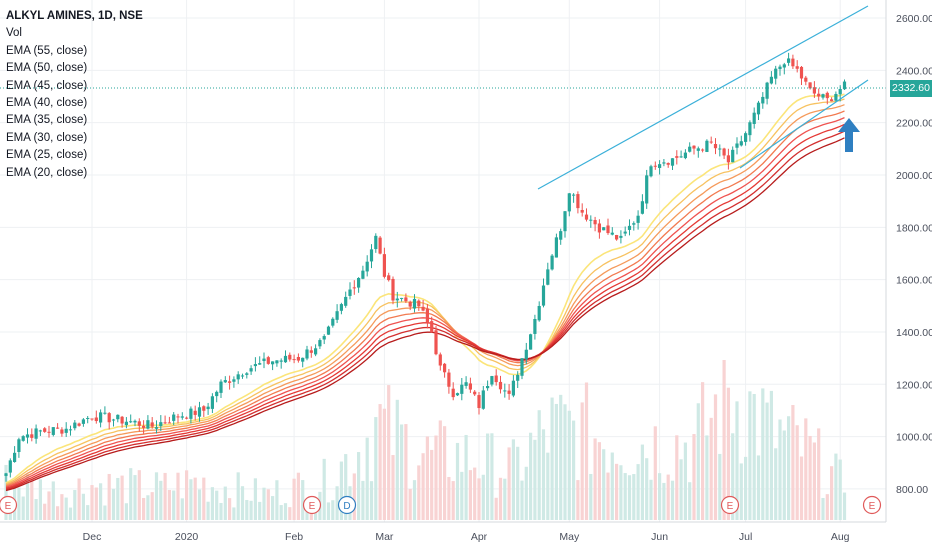  Describe the element at coordinates (47, 155) in the screenshot. I see `ema-label: EMA (25, close)` at that location.